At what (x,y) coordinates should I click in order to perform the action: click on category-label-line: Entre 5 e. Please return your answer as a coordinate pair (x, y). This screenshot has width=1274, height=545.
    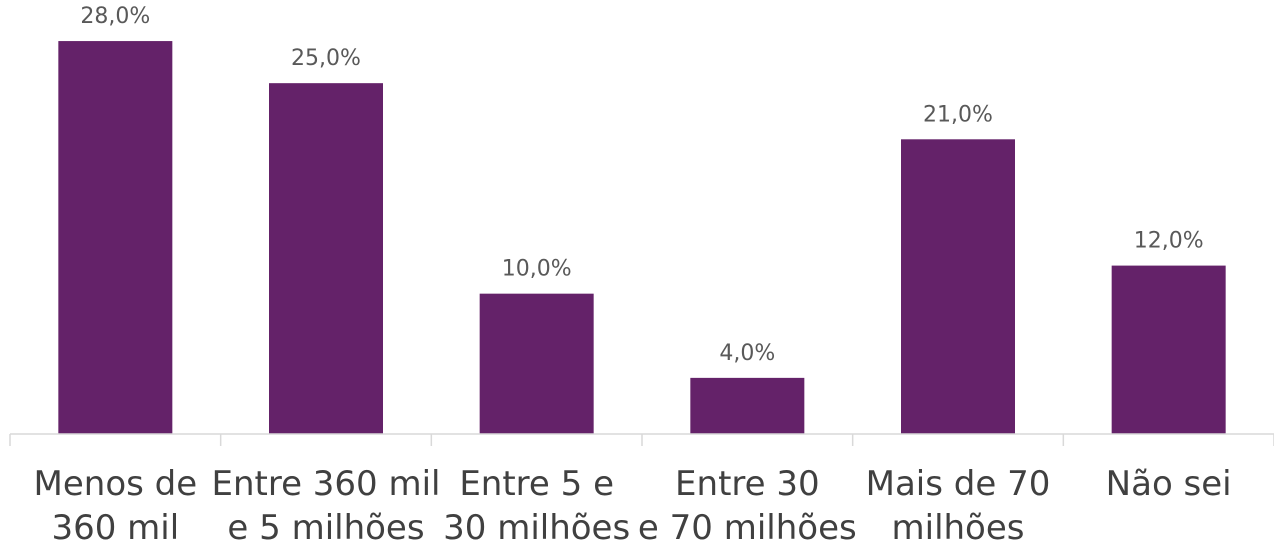
    Looking at the image, I should click on (536, 484).